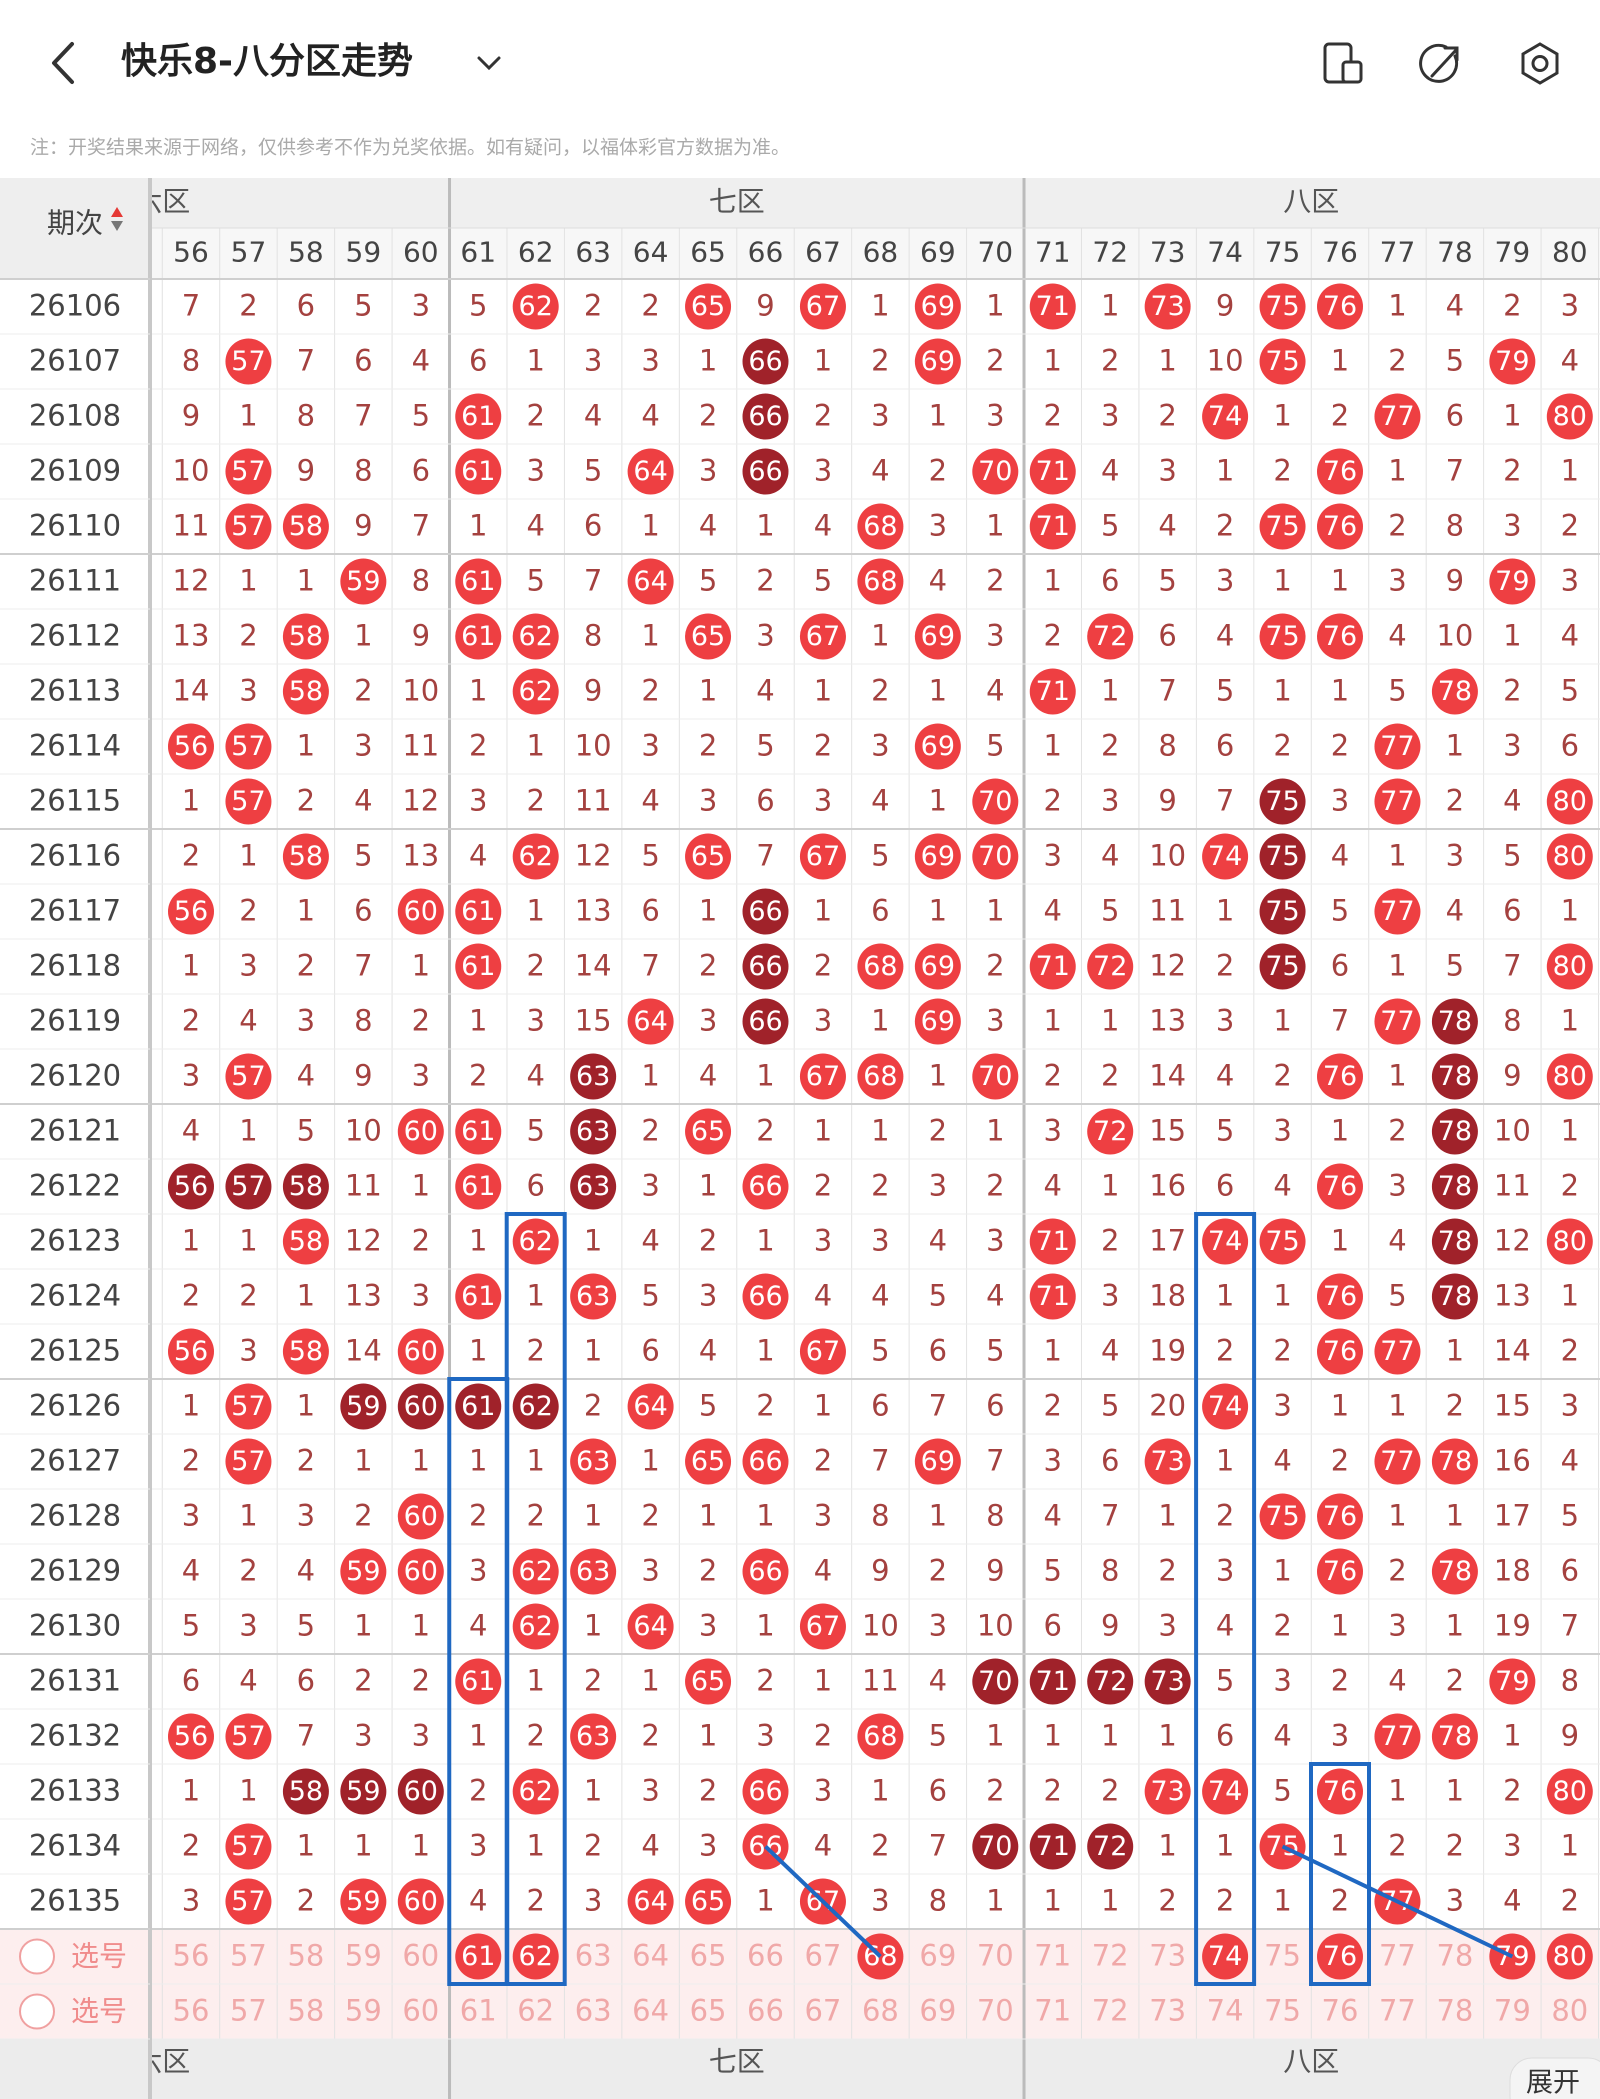 Image resolution: width=1600 pixels, height=2099 pixels. Describe the element at coordinates (593, 856) in the screenshot. I see `cell-number: 12` at that location.